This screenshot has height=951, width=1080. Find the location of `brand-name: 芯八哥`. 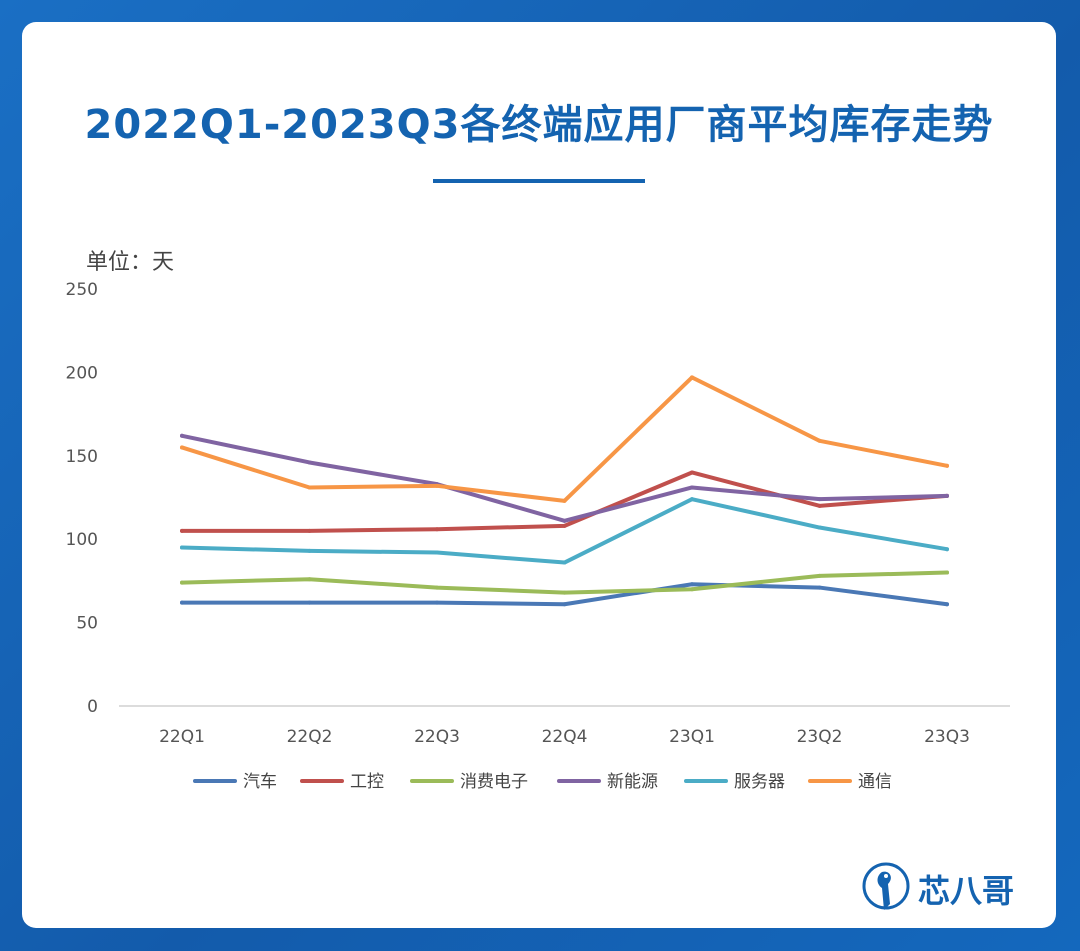

brand-name: 芯八哥 is located at coordinates (966, 891).